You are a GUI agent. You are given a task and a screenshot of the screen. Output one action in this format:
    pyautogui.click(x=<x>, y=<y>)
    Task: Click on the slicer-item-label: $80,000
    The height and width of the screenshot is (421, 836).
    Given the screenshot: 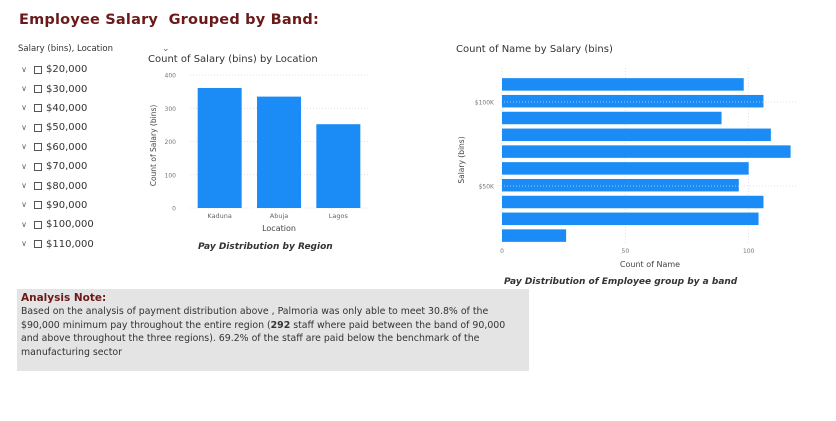 What is the action you would take?
    pyautogui.click(x=67, y=186)
    